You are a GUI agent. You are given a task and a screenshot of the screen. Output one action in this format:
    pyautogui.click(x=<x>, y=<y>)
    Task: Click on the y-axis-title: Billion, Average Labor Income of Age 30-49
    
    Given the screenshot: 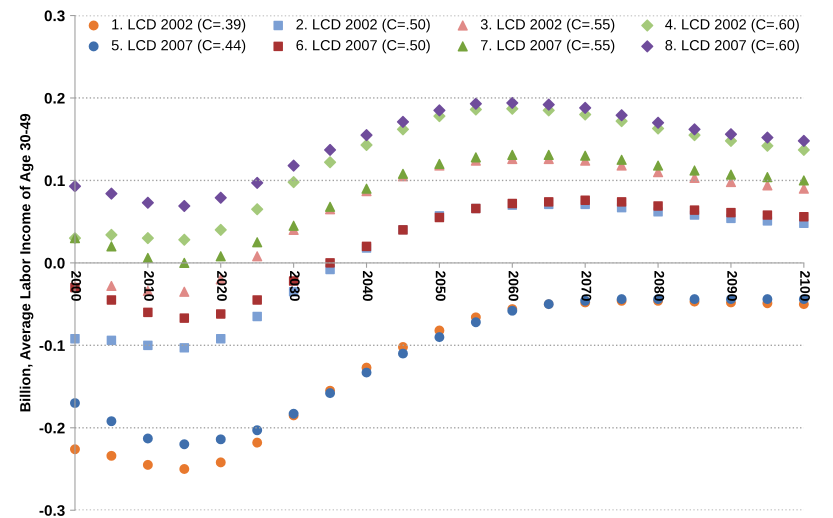 What is the action you would take?
    pyautogui.click(x=27, y=263)
    